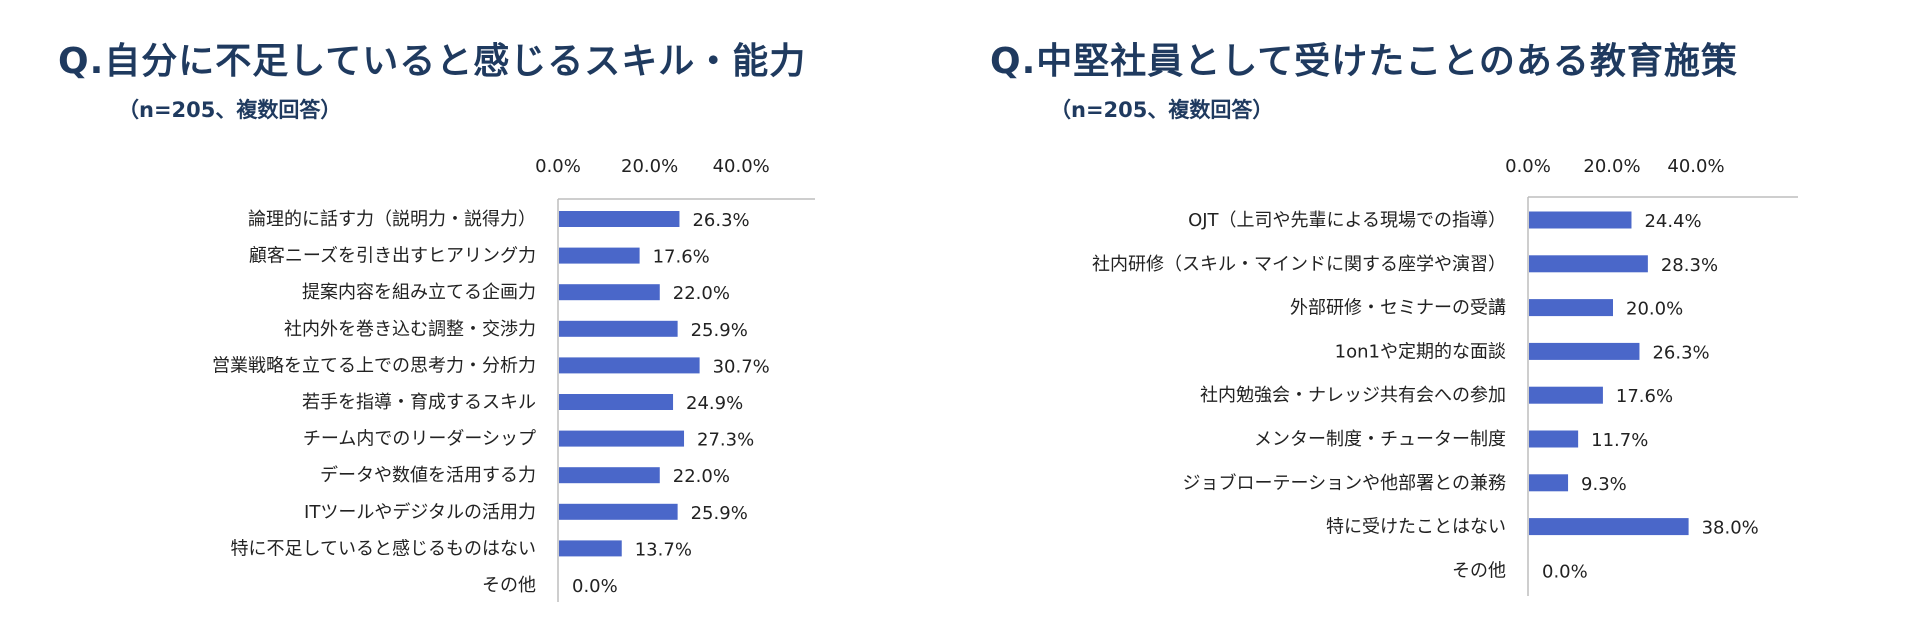 The image size is (1920, 640). What do you see at coordinates (1299, 264) in the screenshot?
I see `category-label: 社内研修（スキル・マインドに関する座学や演習）` at bounding box center [1299, 264].